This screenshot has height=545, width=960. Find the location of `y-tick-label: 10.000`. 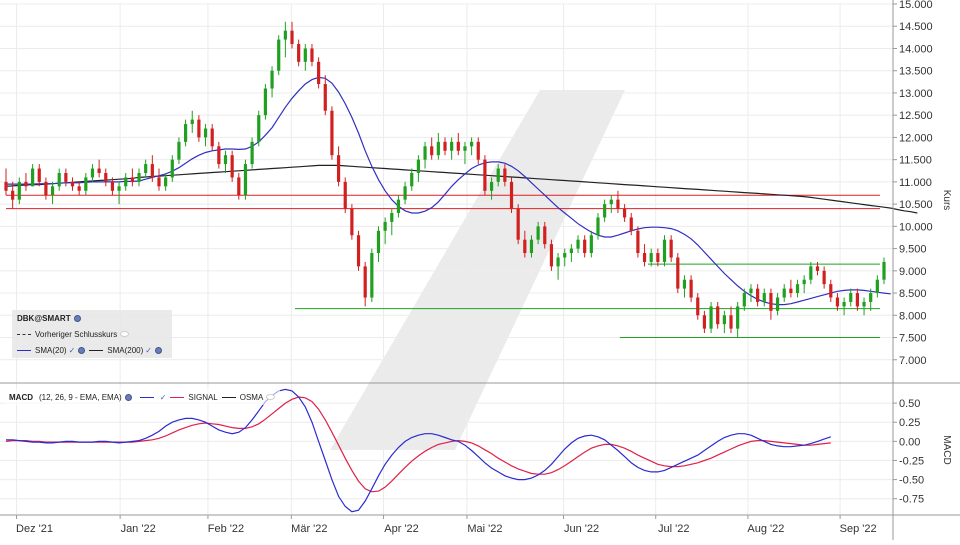

y-tick-label: 10.000 is located at coordinates (916, 227).